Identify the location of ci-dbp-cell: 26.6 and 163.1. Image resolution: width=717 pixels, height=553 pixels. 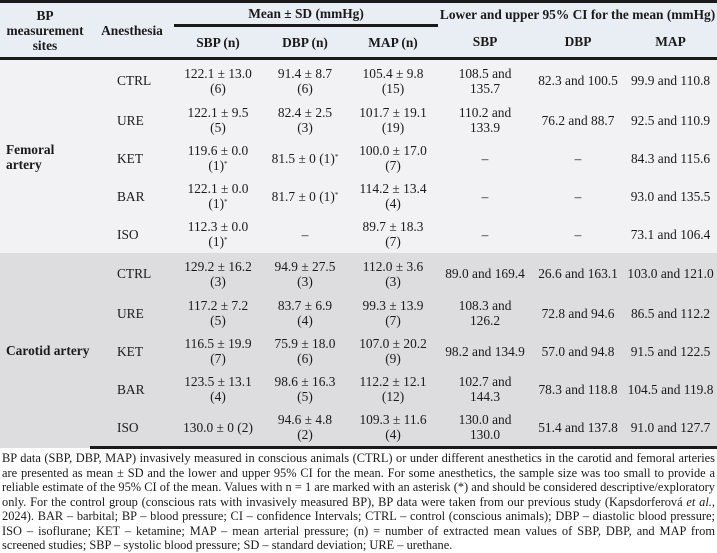
(578, 273).